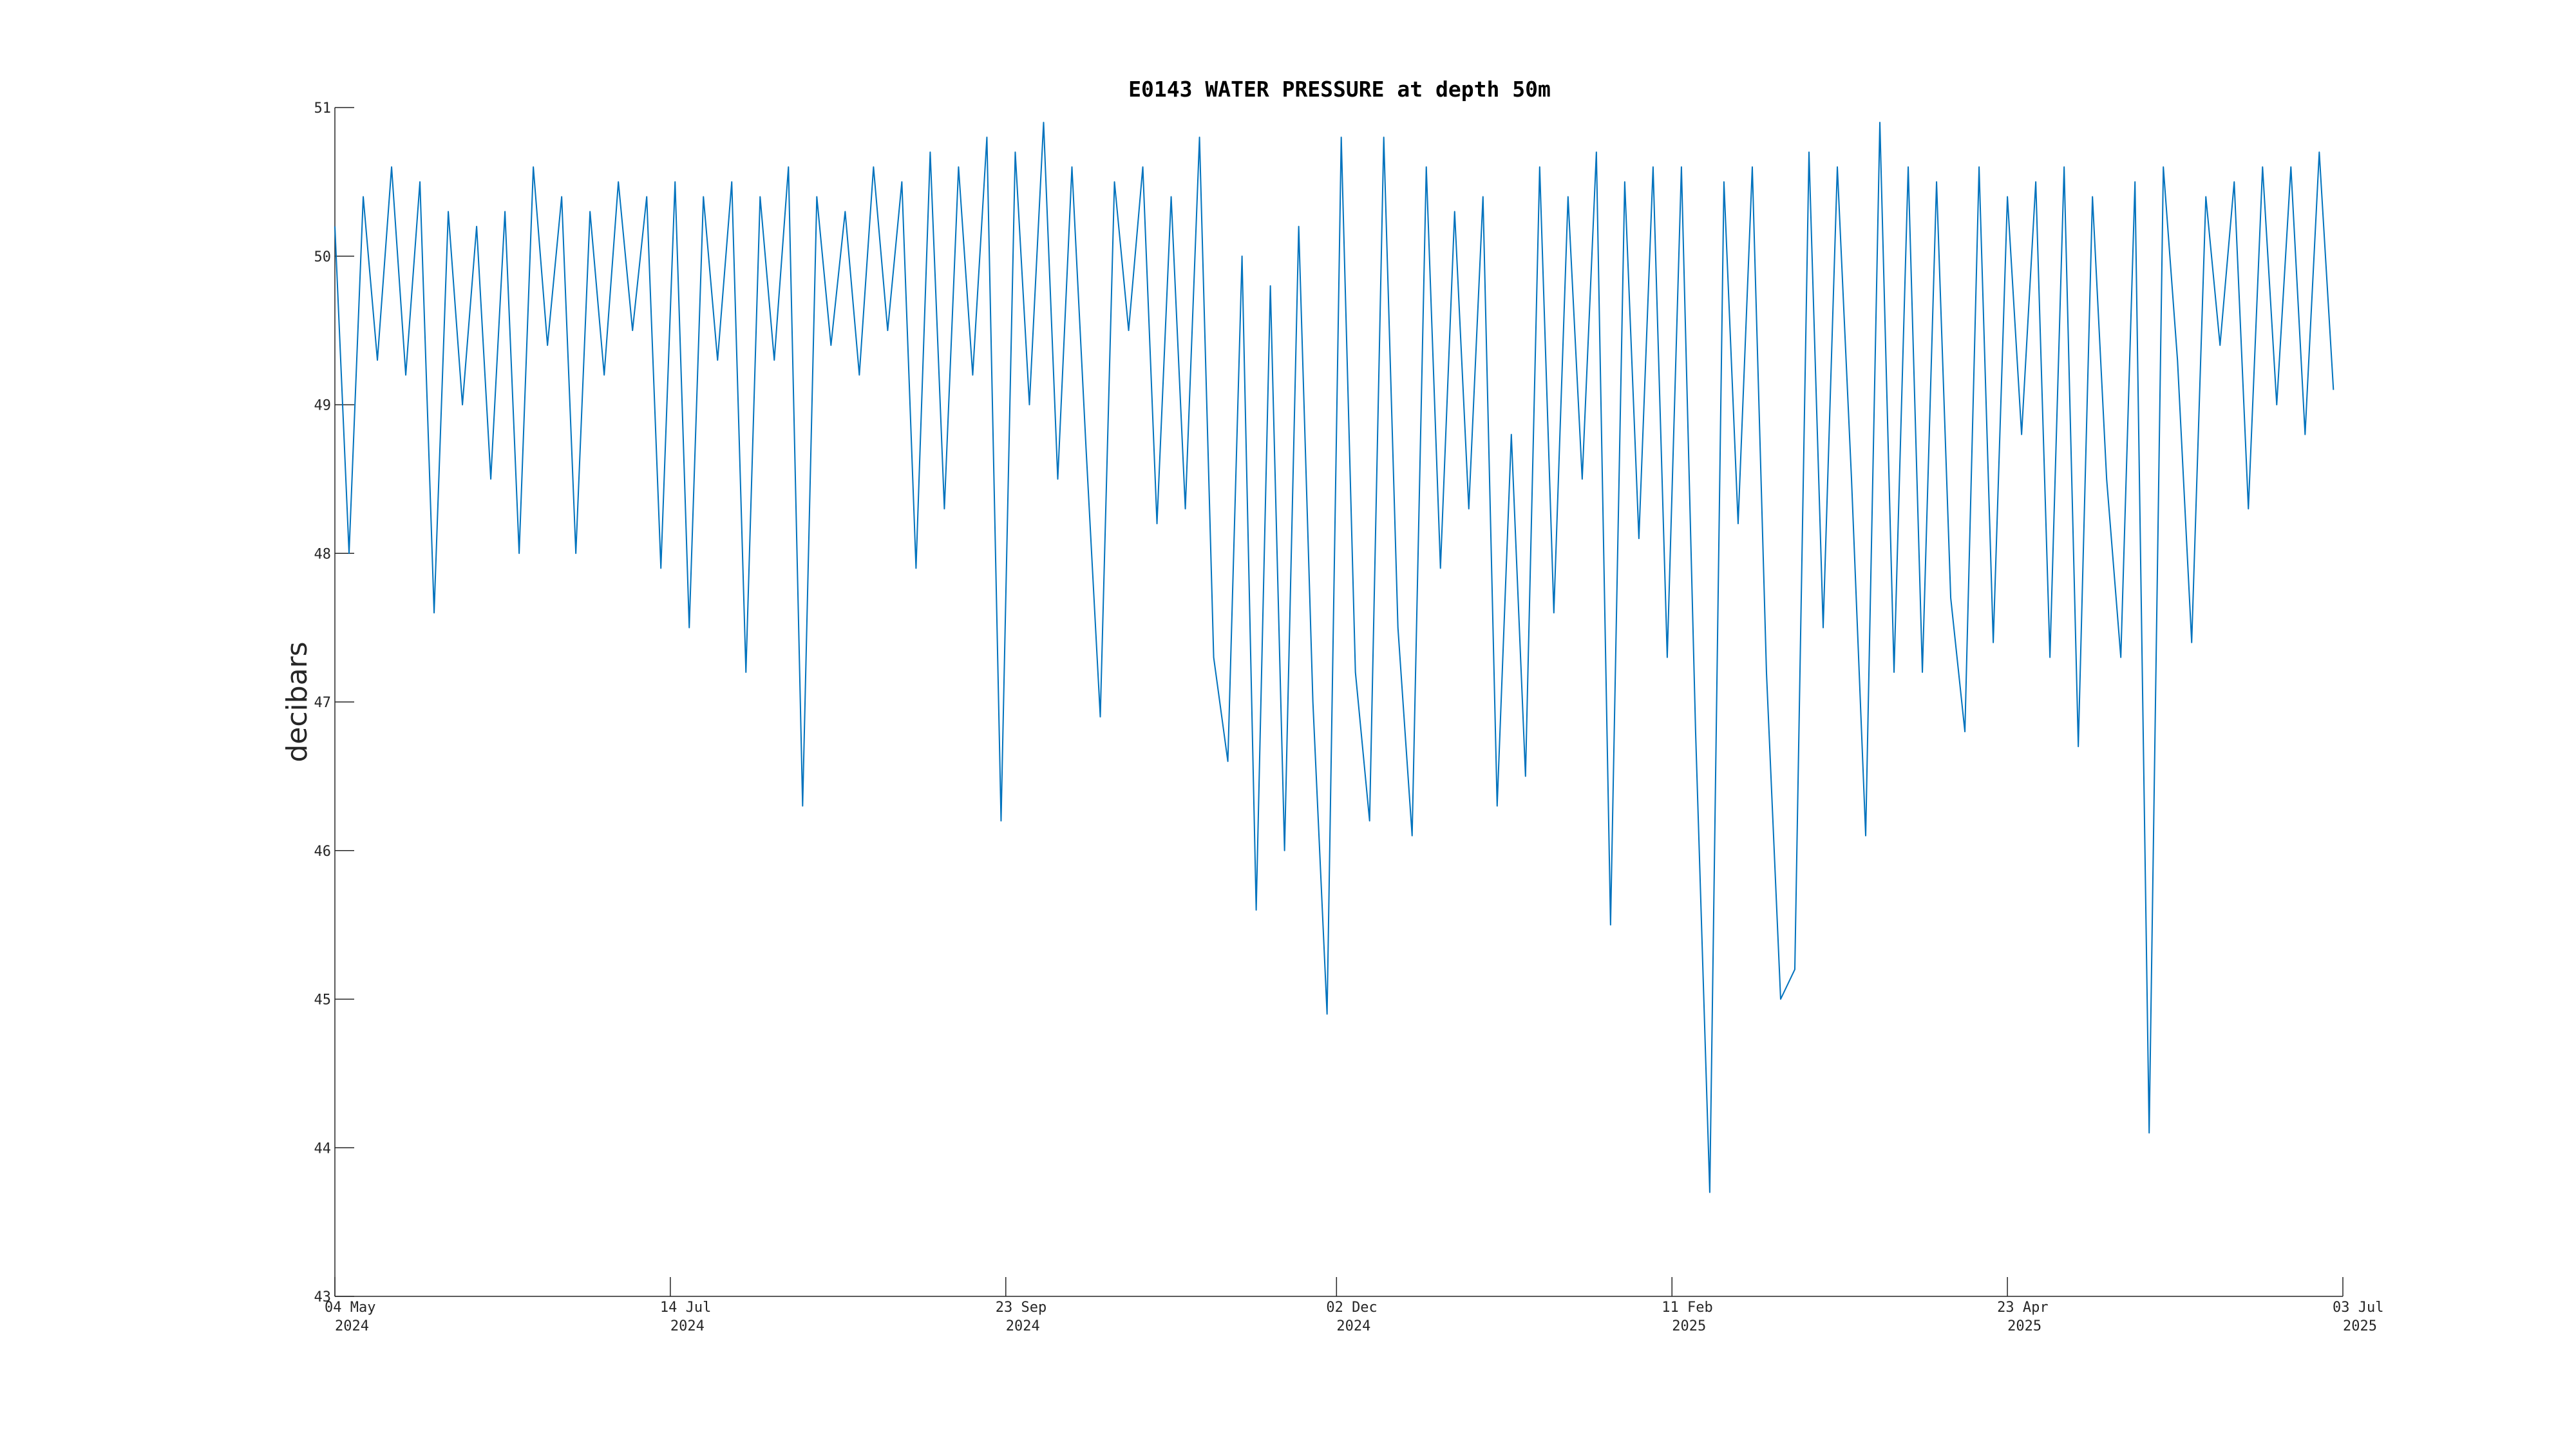  I want to click on y-tick-label: 50, so click(323, 257).